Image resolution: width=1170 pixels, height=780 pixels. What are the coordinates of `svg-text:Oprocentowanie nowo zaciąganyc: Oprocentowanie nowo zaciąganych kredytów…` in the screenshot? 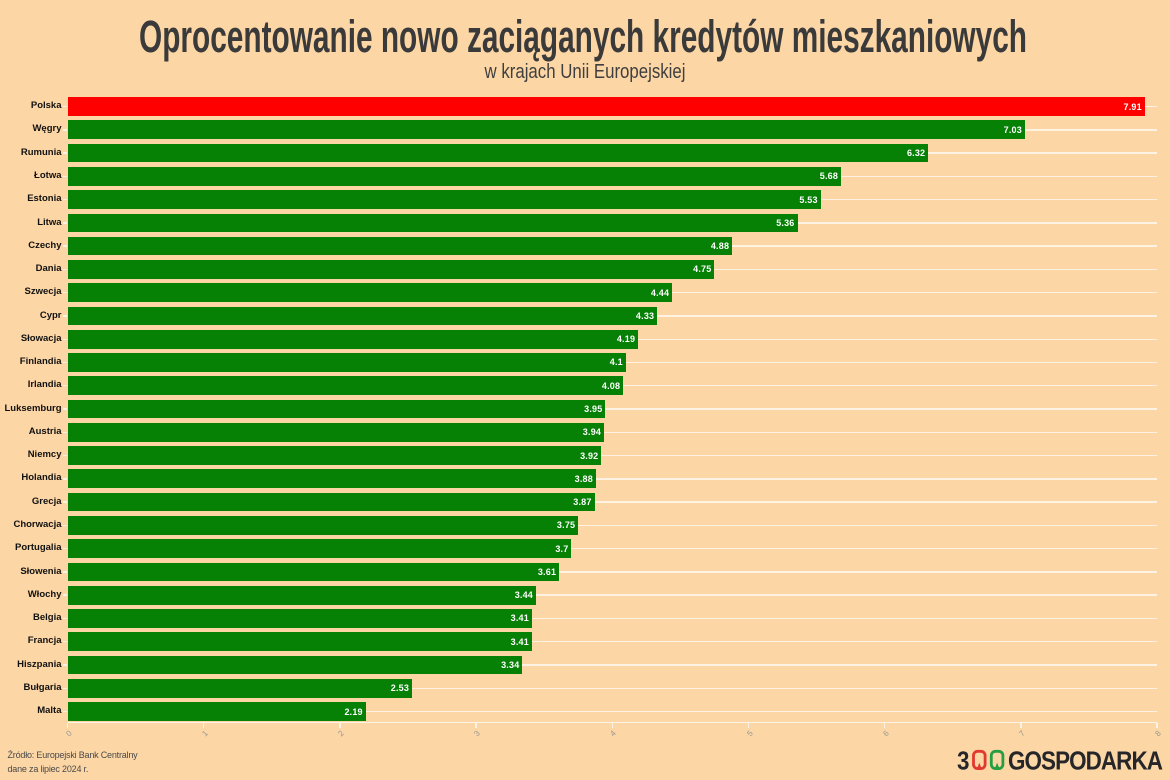 It's located at (583, 36).